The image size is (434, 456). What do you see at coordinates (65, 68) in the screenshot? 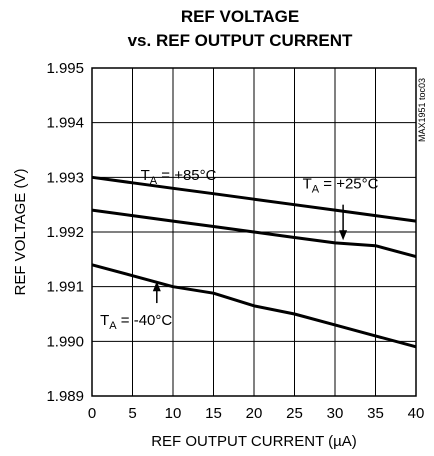
I see `y-tick-label: 1.995` at bounding box center [65, 68].